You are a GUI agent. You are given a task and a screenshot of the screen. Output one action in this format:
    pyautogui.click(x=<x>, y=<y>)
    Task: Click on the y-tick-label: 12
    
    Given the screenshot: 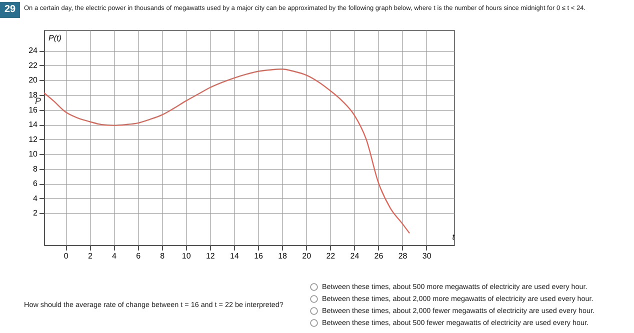 What is the action you would take?
    pyautogui.click(x=33, y=139)
    